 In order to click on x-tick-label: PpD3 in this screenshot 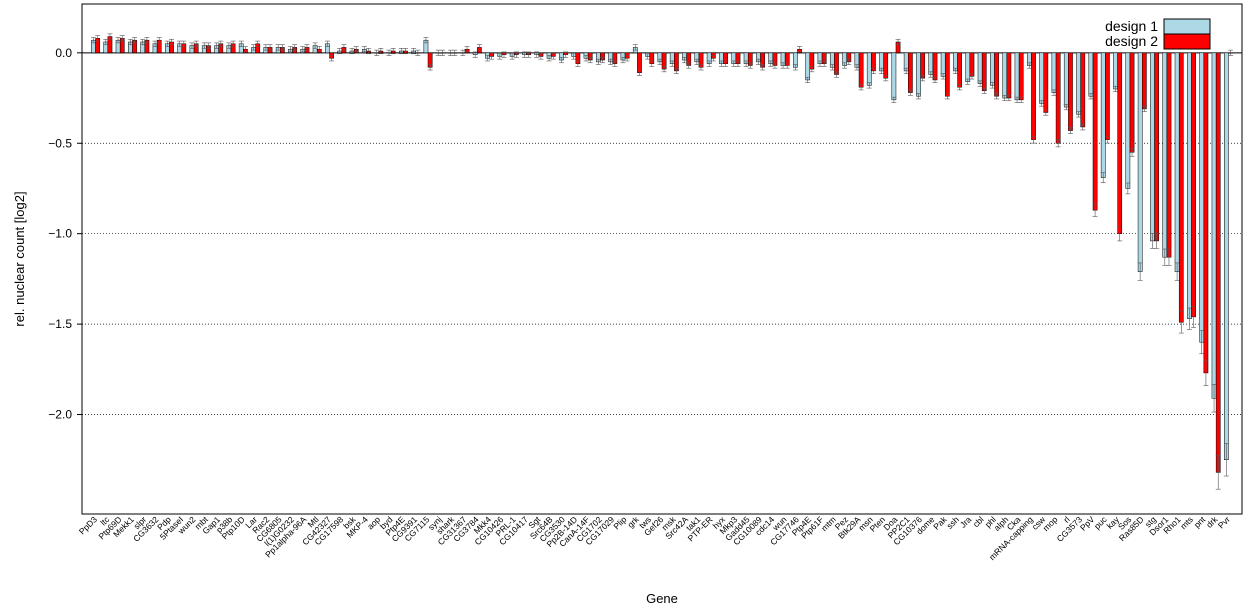, I will do `click(88, 525)`.